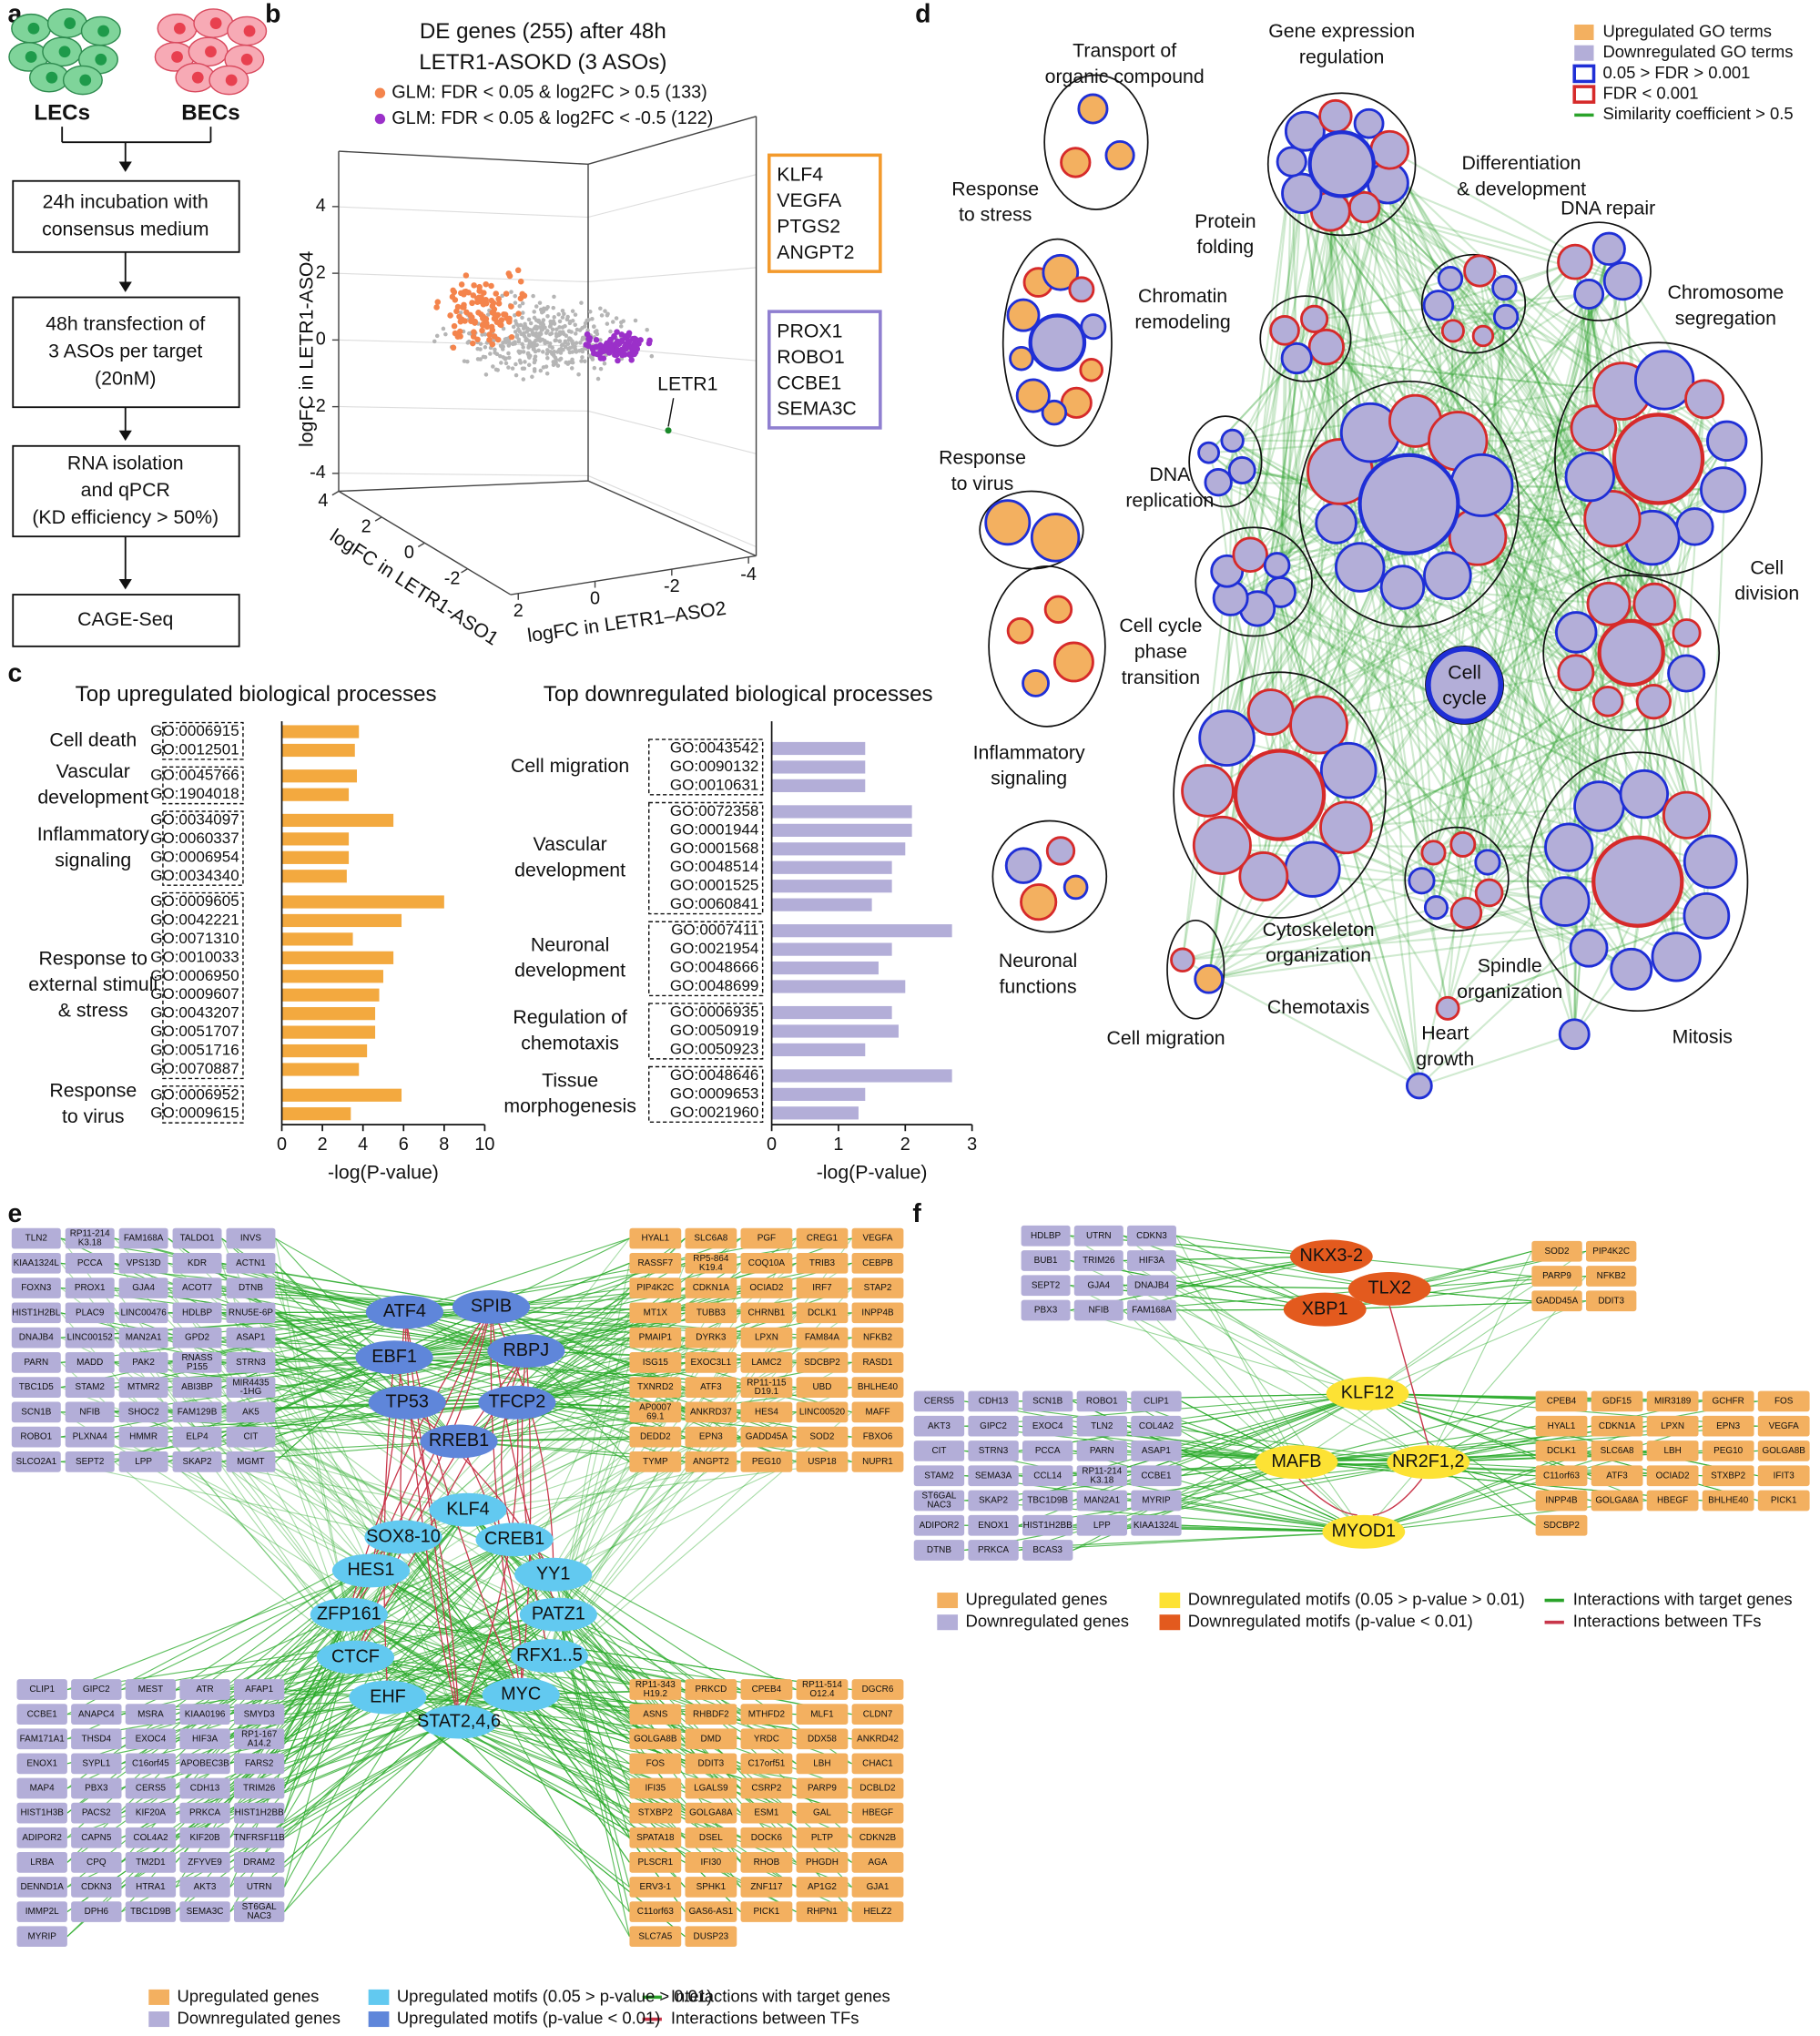 The image size is (1820, 2036). I want to click on tick-label: 1, so click(838, 1145).